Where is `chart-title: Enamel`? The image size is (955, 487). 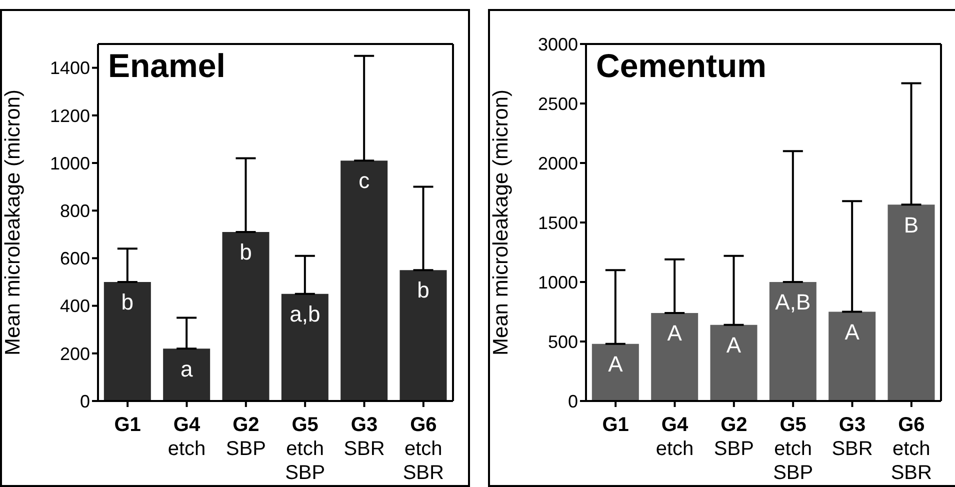
chart-title: Enamel is located at coordinates (167, 66).